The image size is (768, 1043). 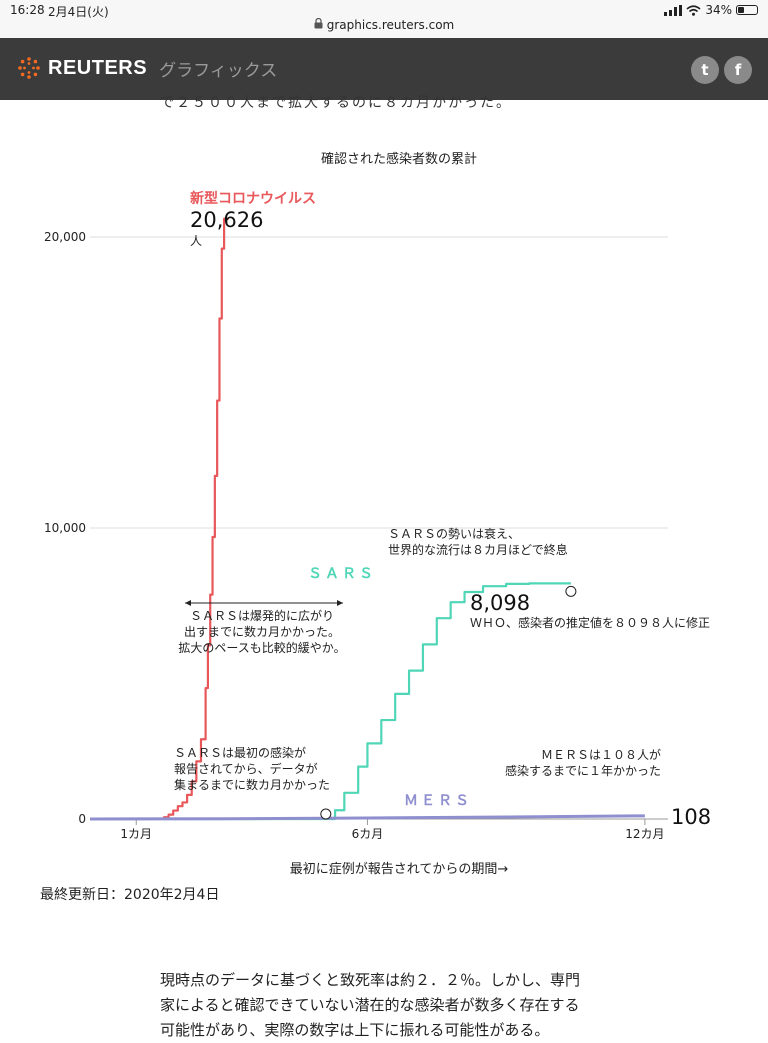 I want to click on spread-arrow-head-left, so click(x=188, y=603).